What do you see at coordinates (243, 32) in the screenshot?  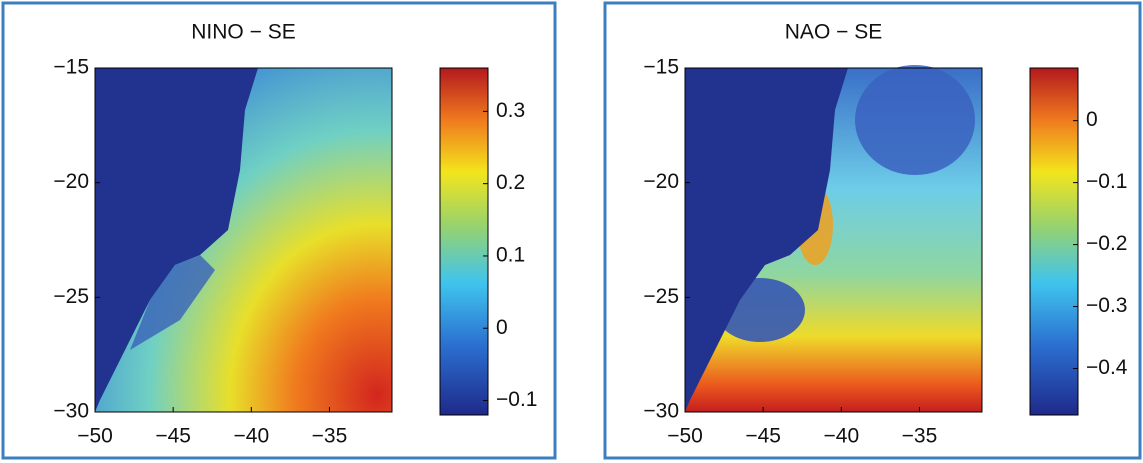 I see `chart-title: NINO − SE` at bounding box center [243, 32].